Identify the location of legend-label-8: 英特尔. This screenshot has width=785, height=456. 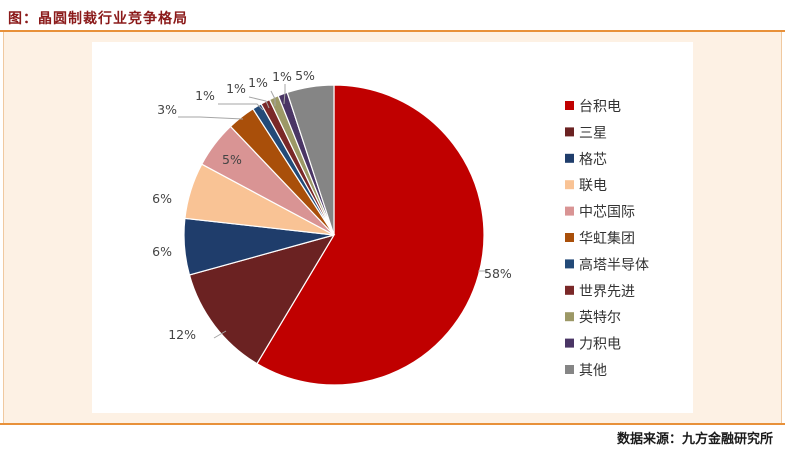
(600, 317).